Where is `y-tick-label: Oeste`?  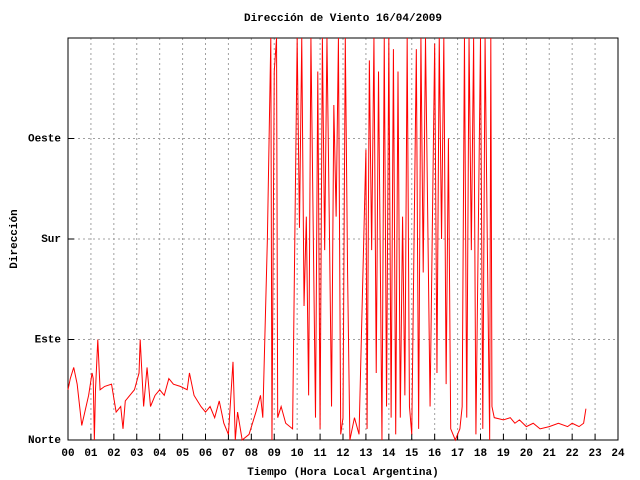
y-tick-label: Oeste is located at coordinates (44, 139).